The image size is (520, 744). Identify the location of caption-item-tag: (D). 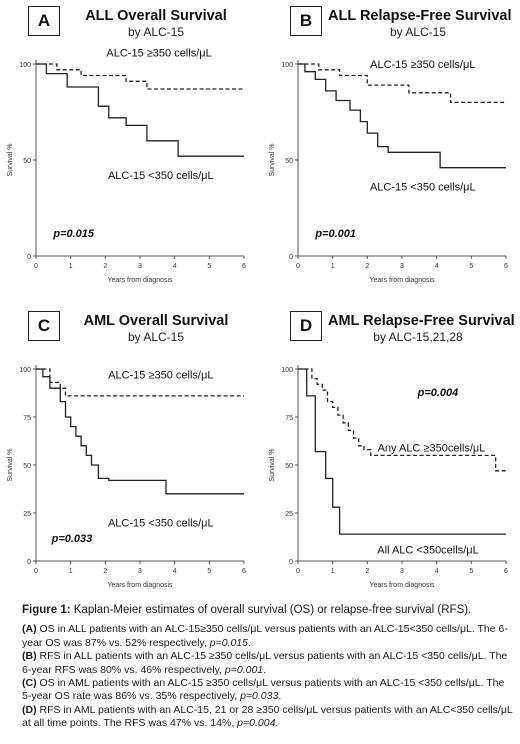
(29, 709).